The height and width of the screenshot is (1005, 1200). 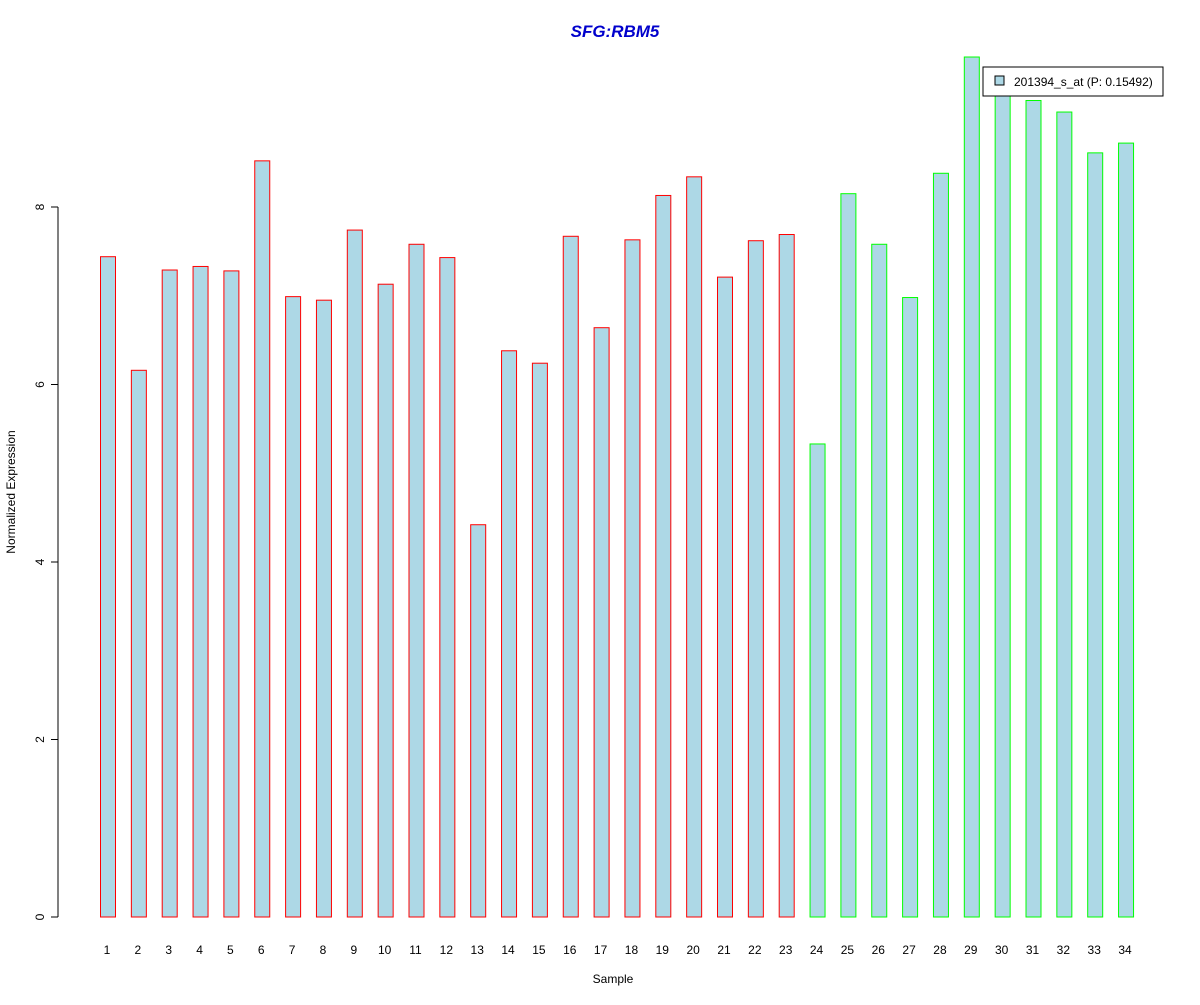 What do you see at coordinates (909, 950) in the screenshot?
I see `x-tick-label: 27` at bounding box center [909, 950].